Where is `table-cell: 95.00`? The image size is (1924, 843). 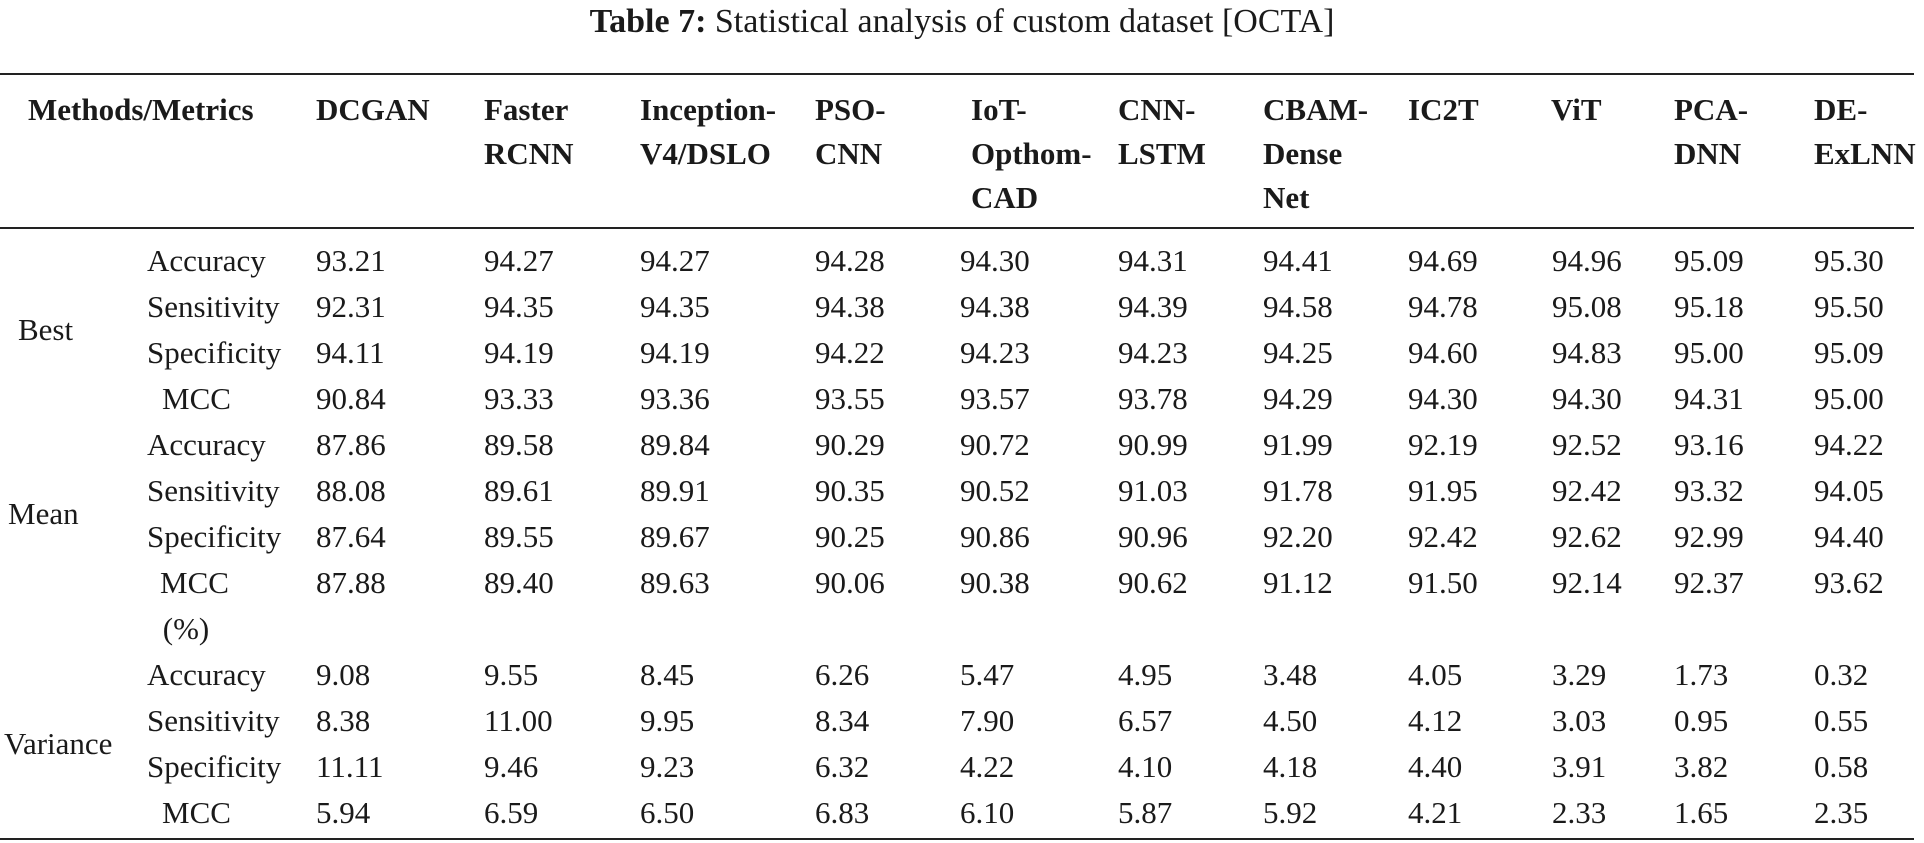 table-cell: 95.00 is located at coordinates (1849, 398).